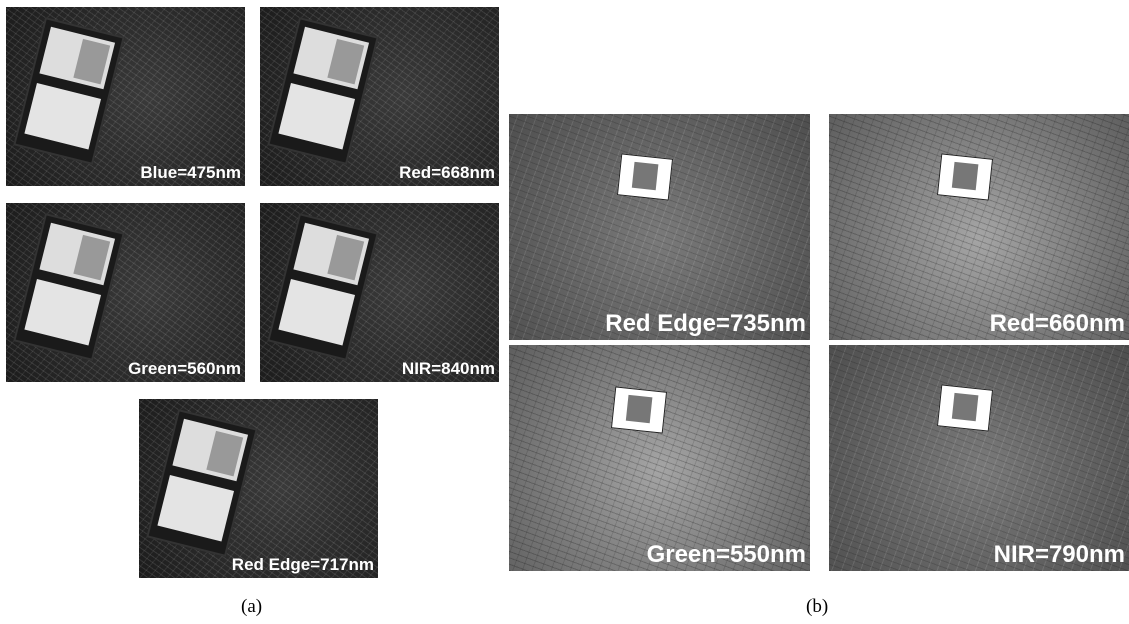  I want to click on band-label: Red Edge=717nm, so click(302, 564).